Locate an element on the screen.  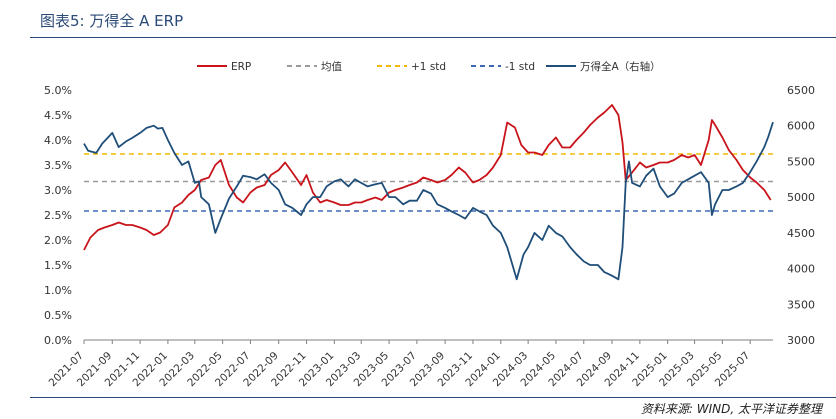
chart-header: 图表5: 万得全 A ERP is located at coordinates (418, 19).